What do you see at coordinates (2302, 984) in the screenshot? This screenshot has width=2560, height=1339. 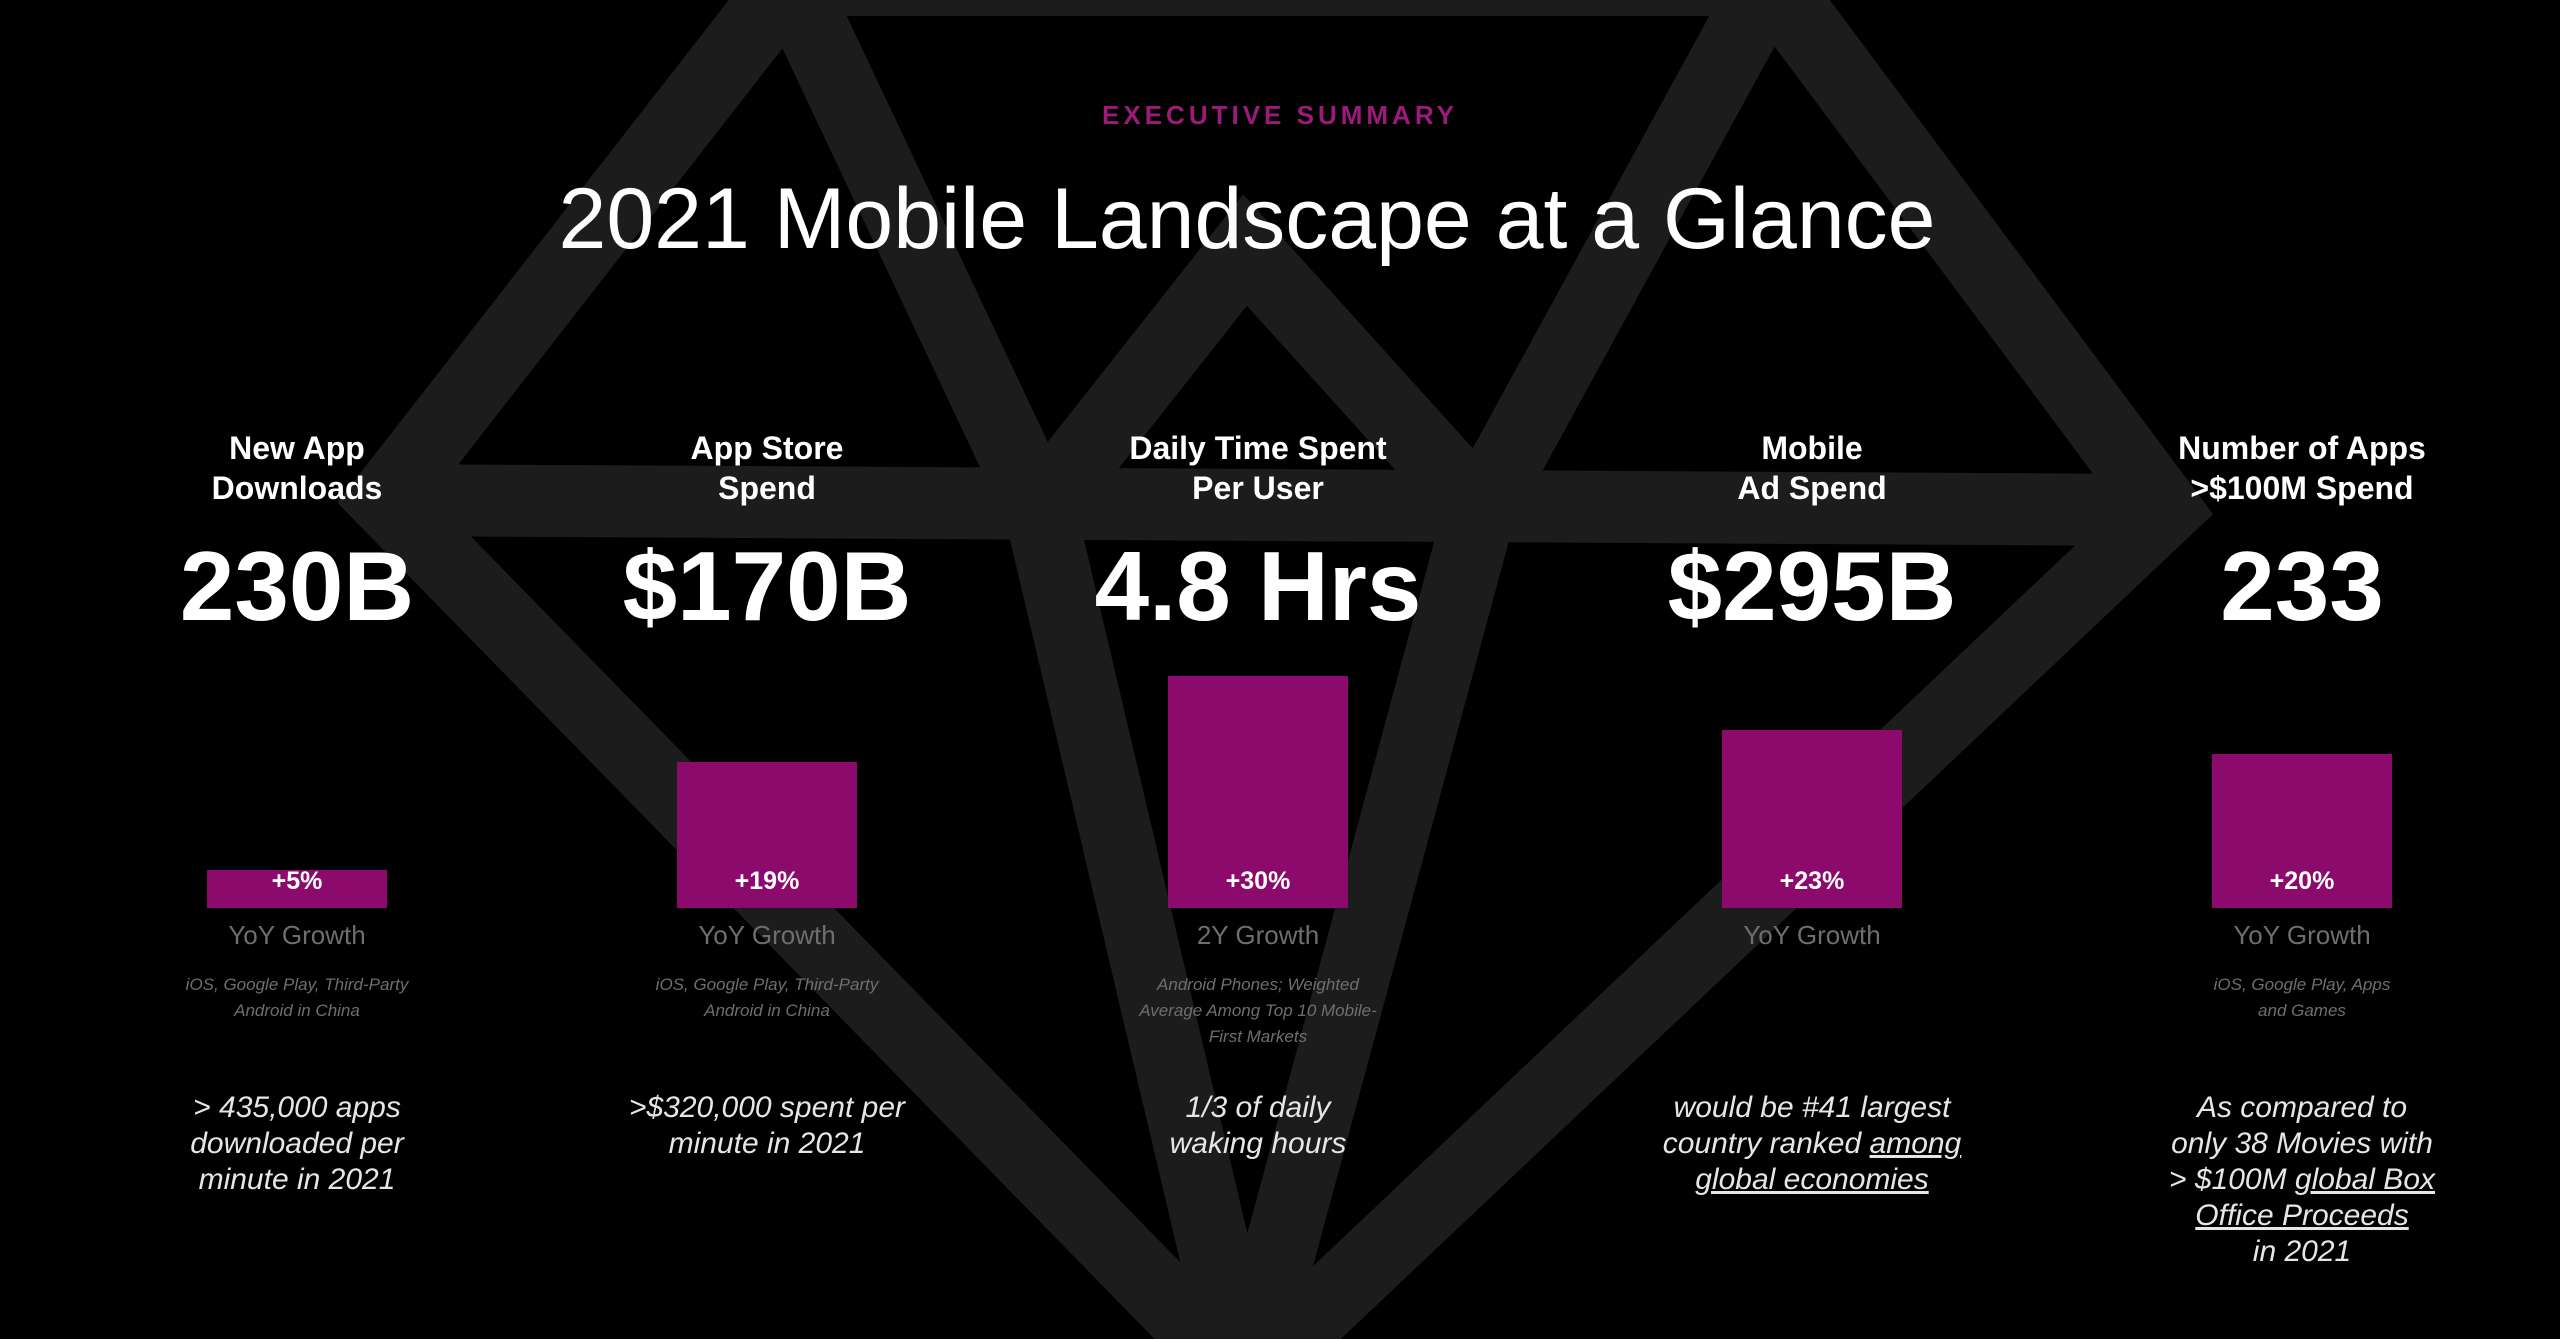 I see `source-note-line: iOS, Google Play, Apps` at bounding box center [2302, 984].